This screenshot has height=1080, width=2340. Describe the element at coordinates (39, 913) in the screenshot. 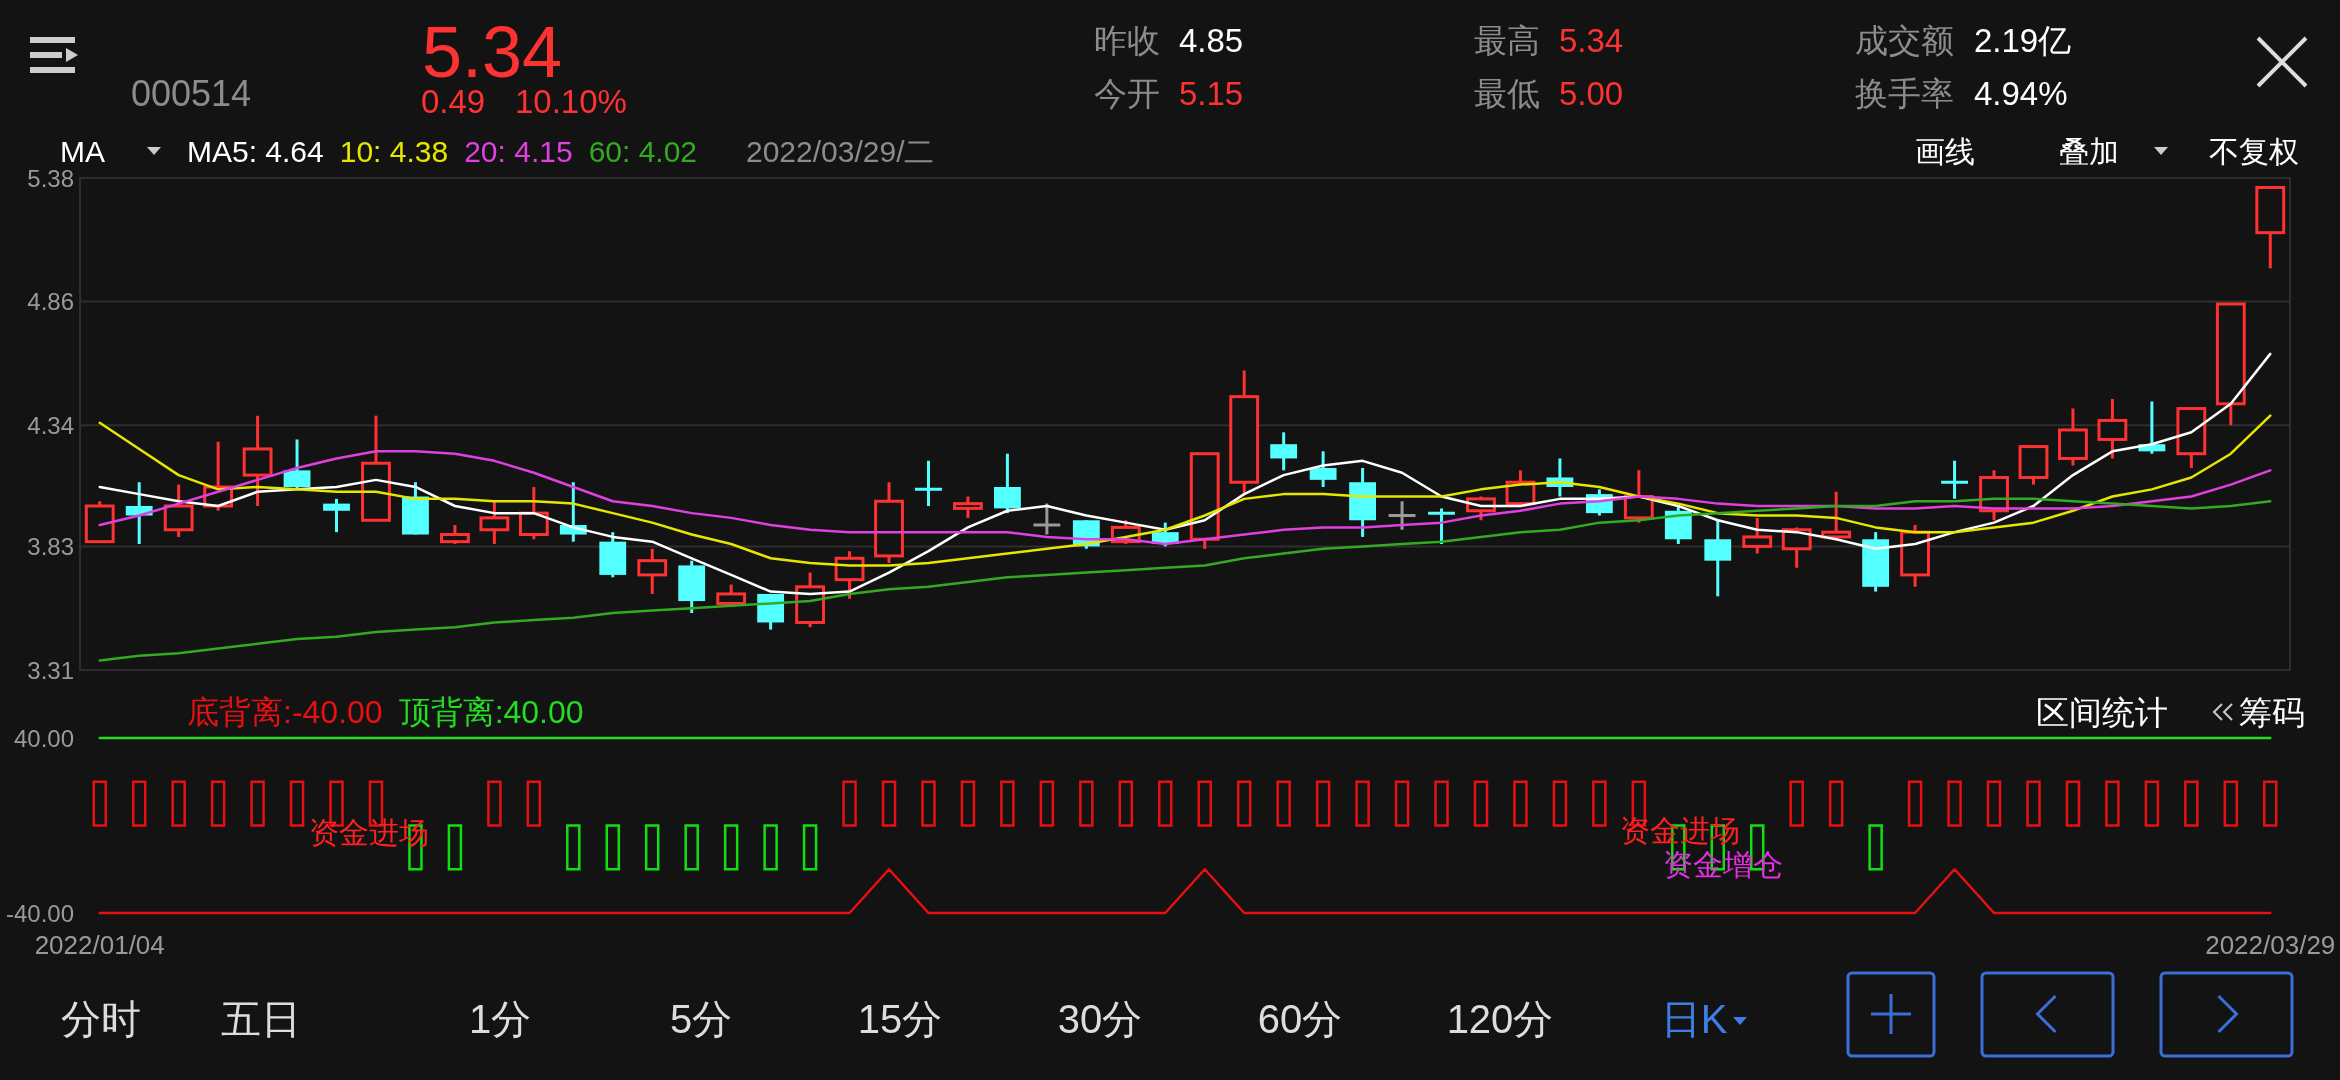

I see `y-tick-label: -40.00` at that location.